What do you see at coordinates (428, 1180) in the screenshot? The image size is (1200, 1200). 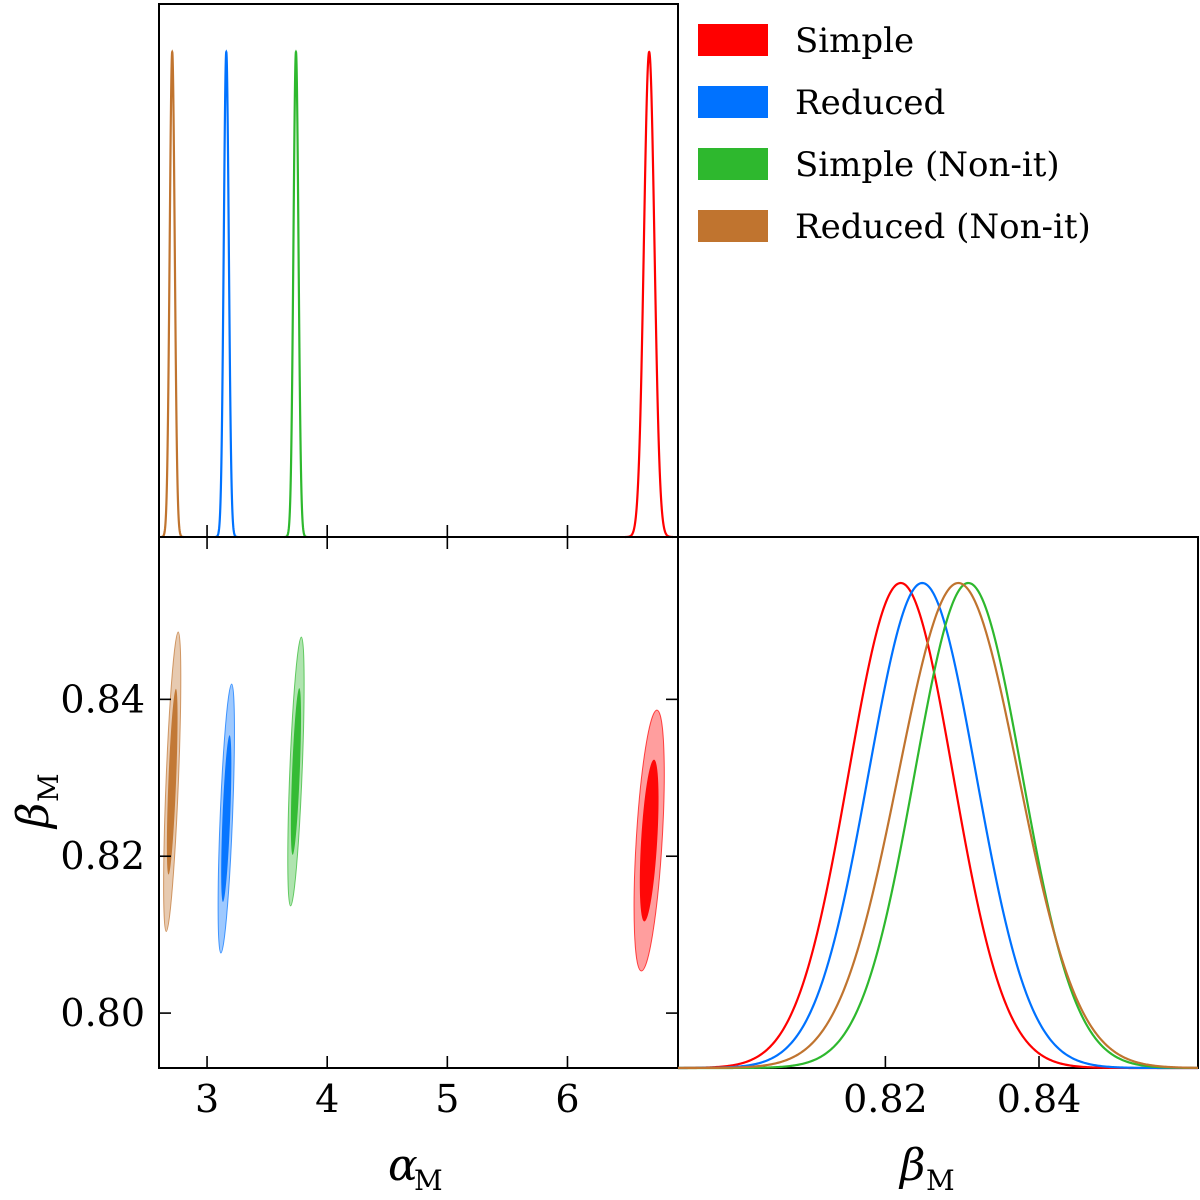 I see `alpha-subscript: M` at bounding box center [428, 1180].